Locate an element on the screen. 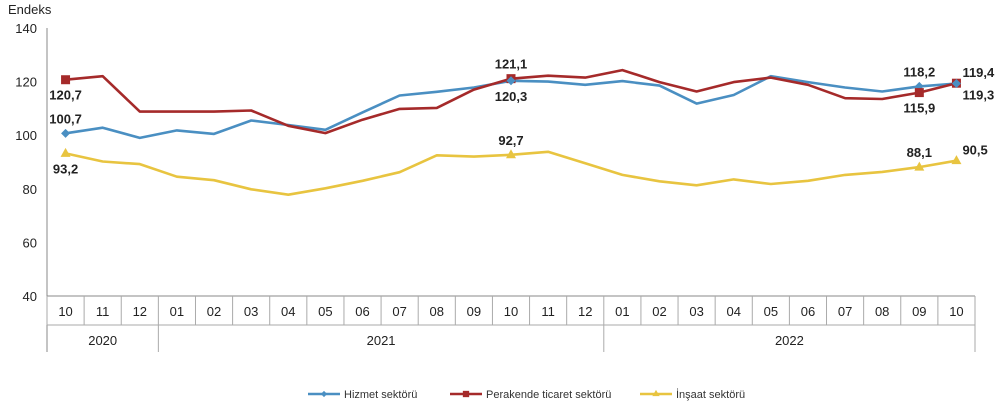 The image size is (1000, 409). data-label: 100,7 is located at coordinates (65, 118).